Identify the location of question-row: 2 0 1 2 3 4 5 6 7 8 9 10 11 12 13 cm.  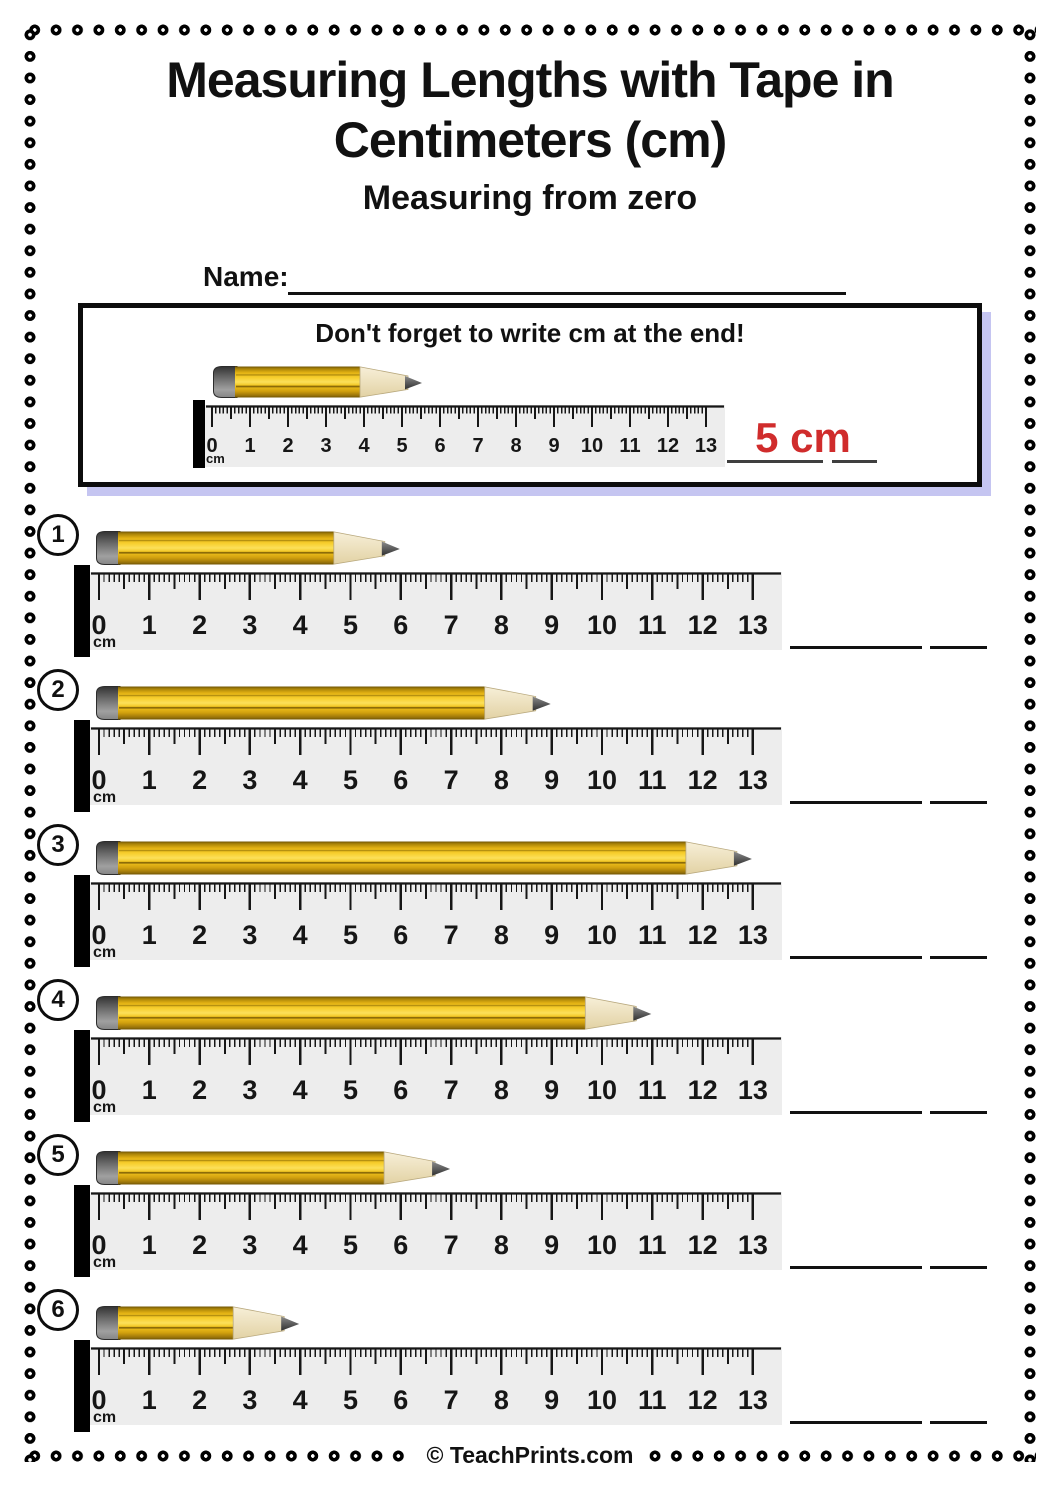
(530, 747).